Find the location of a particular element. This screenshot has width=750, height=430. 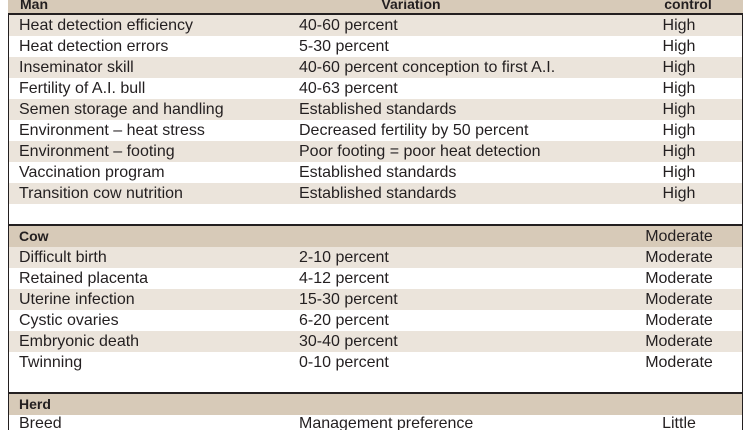

table-row: Uterine infection 15-30 percent Moderate is located at coordinates (375, 299).